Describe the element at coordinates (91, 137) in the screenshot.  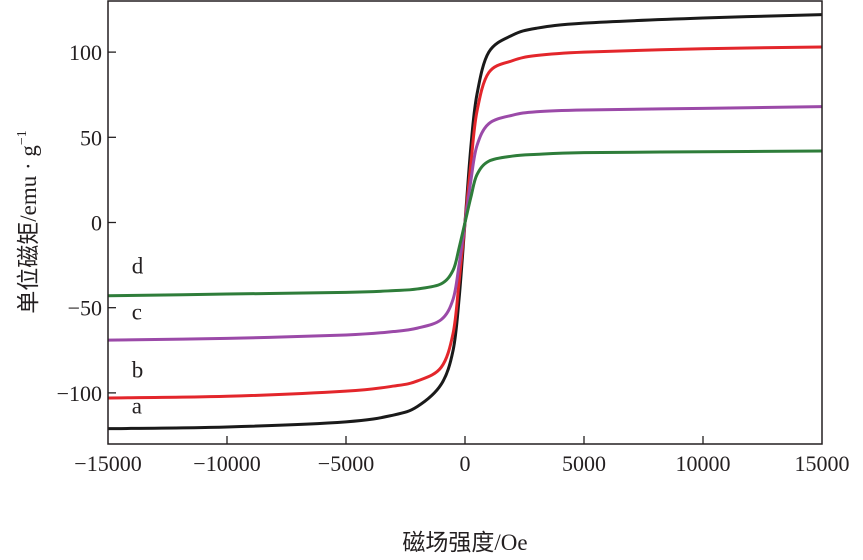
I see `y-tick-label: 50` at that location.